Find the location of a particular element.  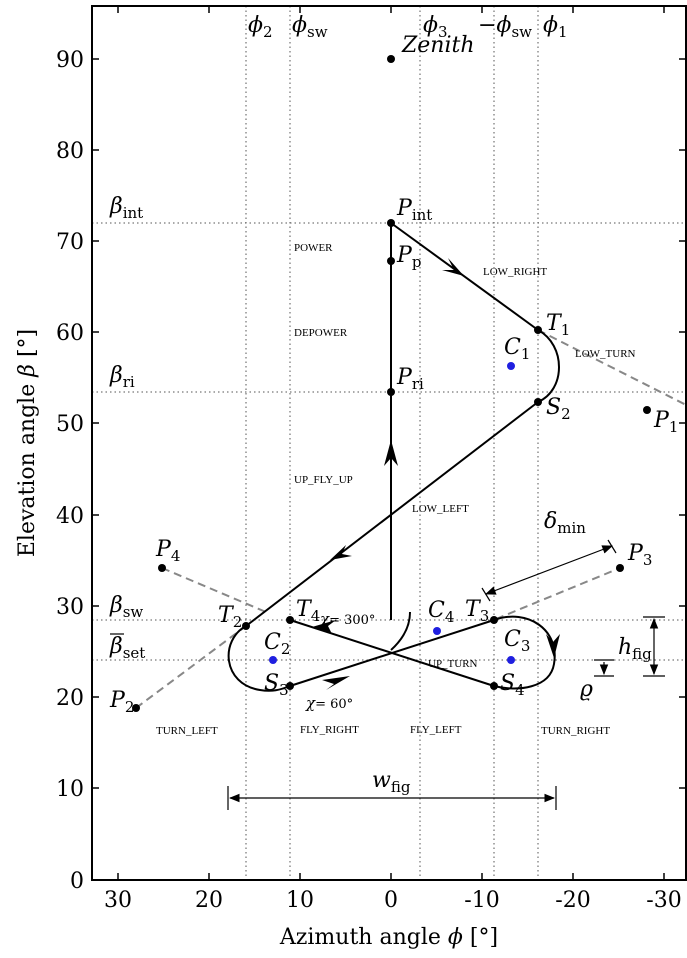

tangent-line-p4 is located at coordinates (214, 590).